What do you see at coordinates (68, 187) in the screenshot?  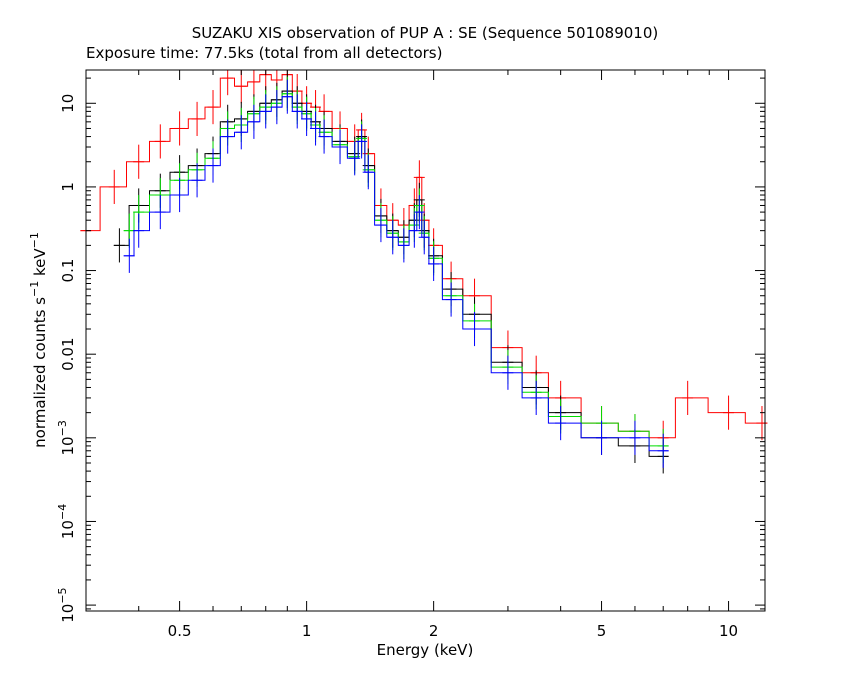 I see `y-tick-label: 1` at bounding box center [68, 187].